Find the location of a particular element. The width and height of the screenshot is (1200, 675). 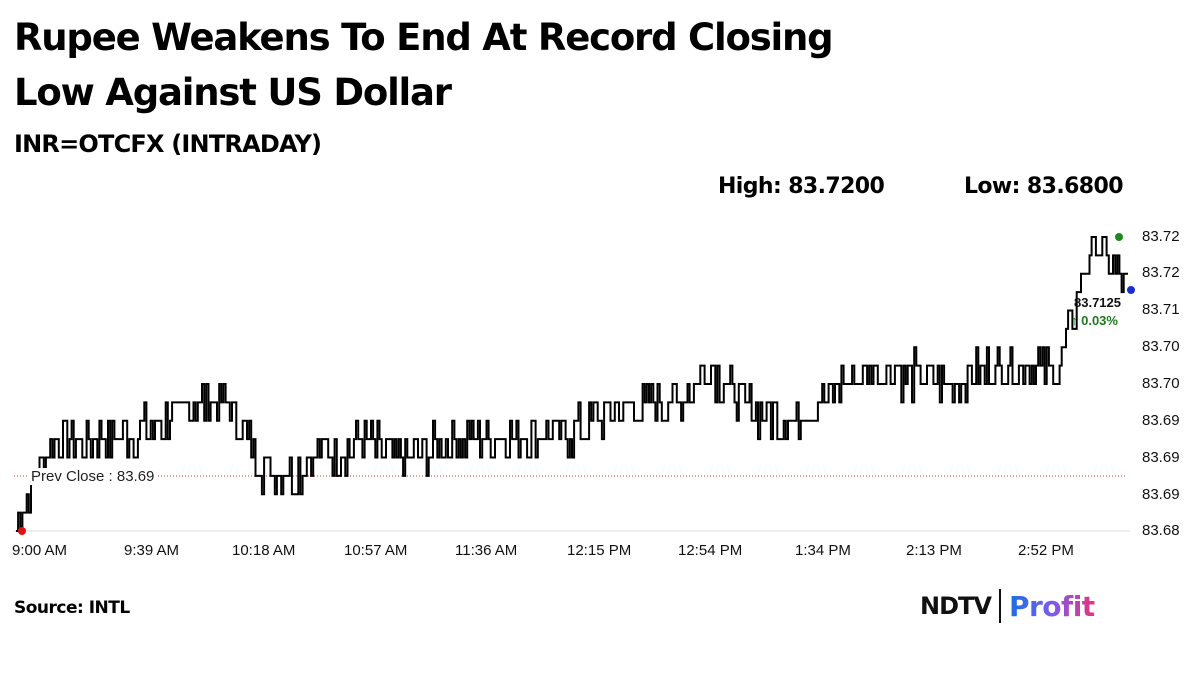

chart-title-line2: Low Against US Dollar is located at coordinates (233, 92).